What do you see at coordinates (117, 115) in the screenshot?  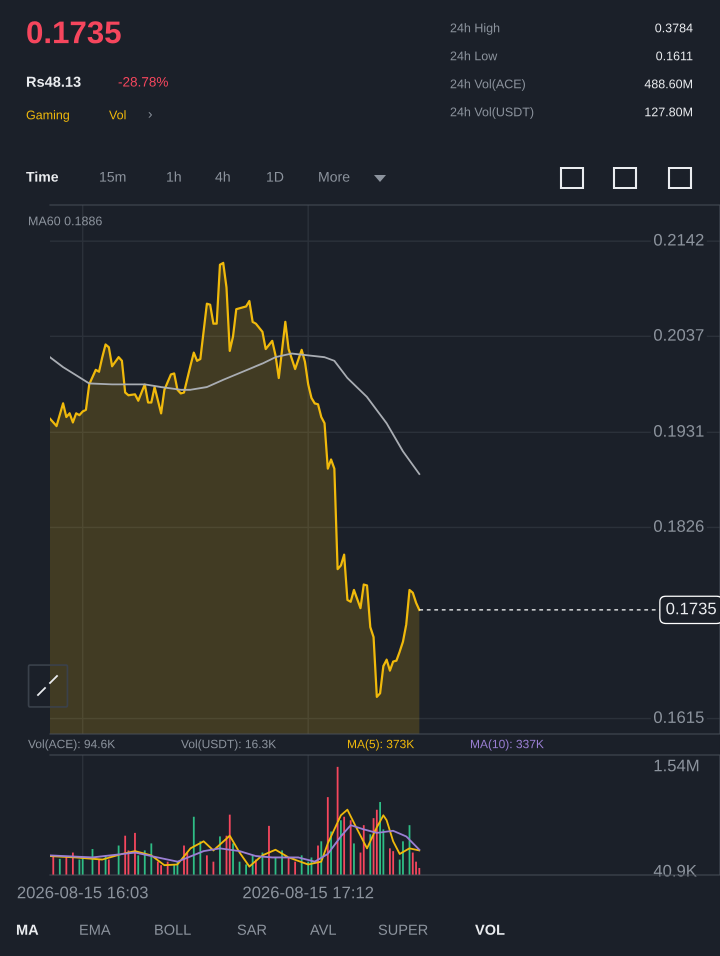 I see `text: Vol` at bounding box center [117, 115].